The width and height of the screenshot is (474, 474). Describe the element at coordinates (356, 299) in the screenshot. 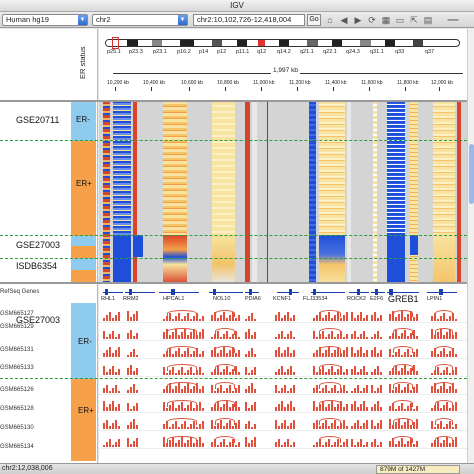

I see `gene-label: ROCK2` at that location.